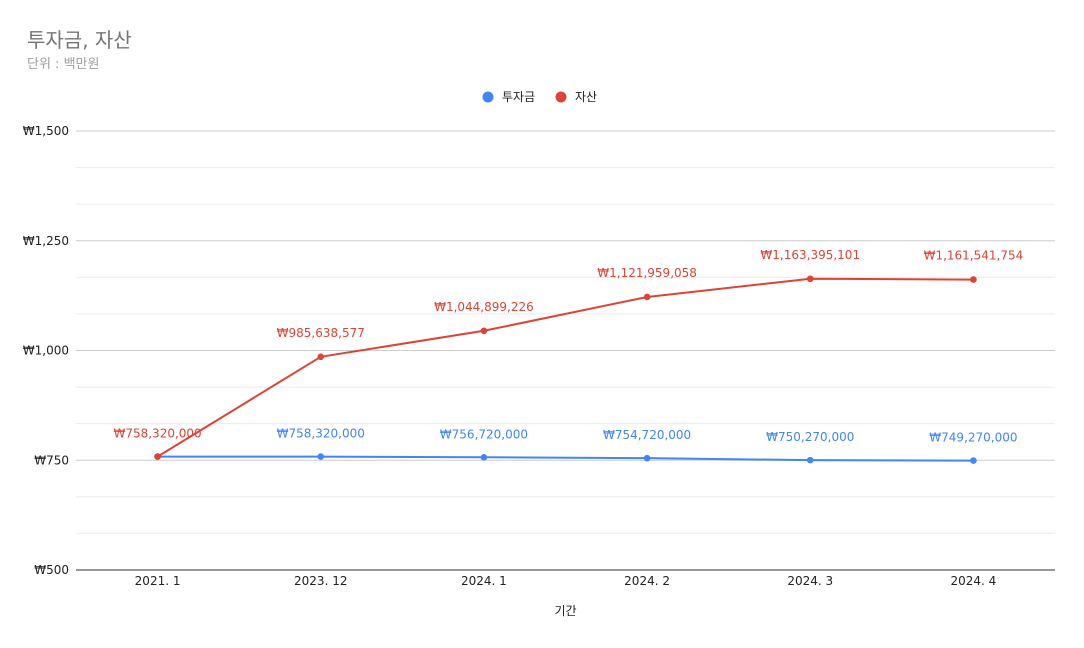  I want to click on y-tick-label: ₩1,000, so click(46, 351).